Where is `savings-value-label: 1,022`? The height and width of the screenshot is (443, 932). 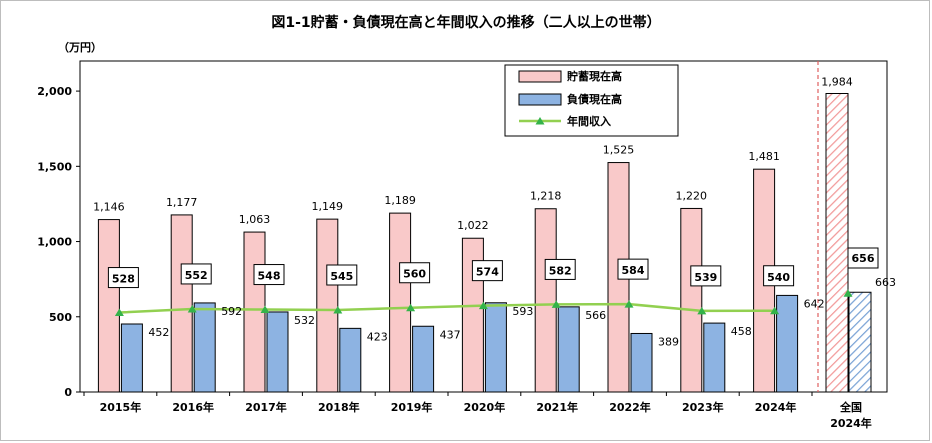 savings-value-label: 1,022 is located at coordinates (473, 225).